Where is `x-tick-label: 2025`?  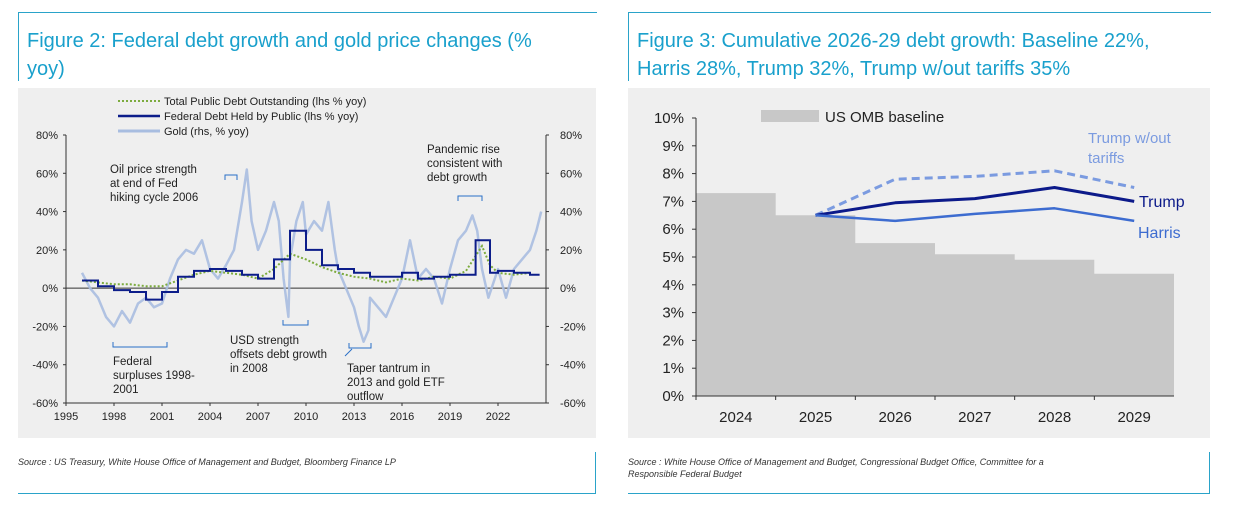
x-tick-label: 2025 is located at coordinates (815, 417).